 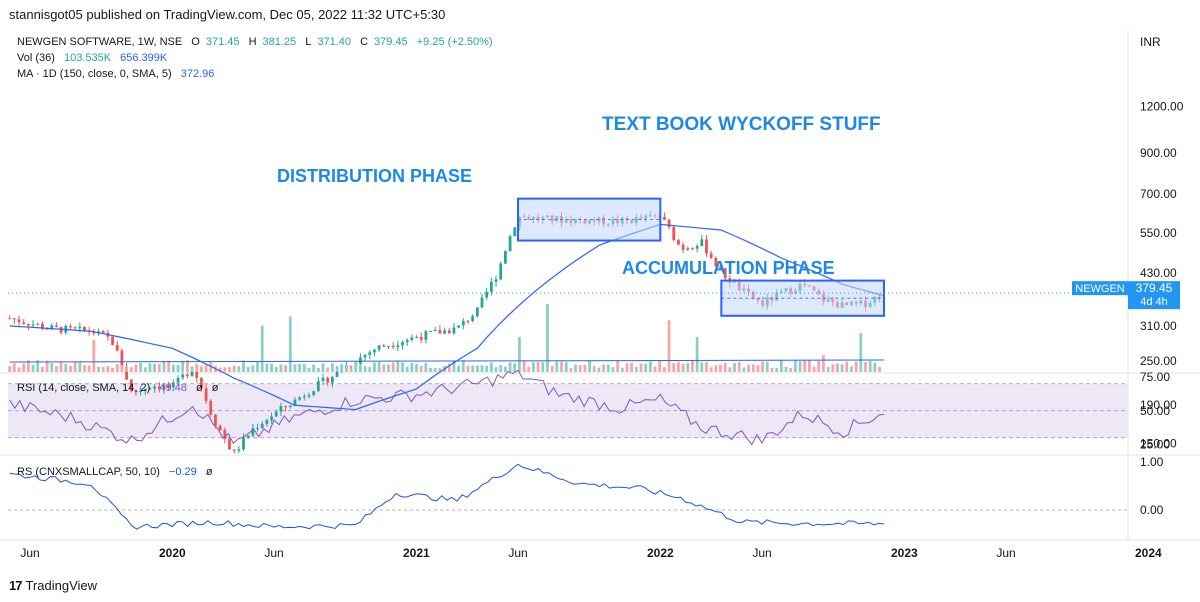 What do you see at coordinates (1158, 233) in the screenshot?
I see `price-axis-label: 550.00` at bounding box center [1158, 233].